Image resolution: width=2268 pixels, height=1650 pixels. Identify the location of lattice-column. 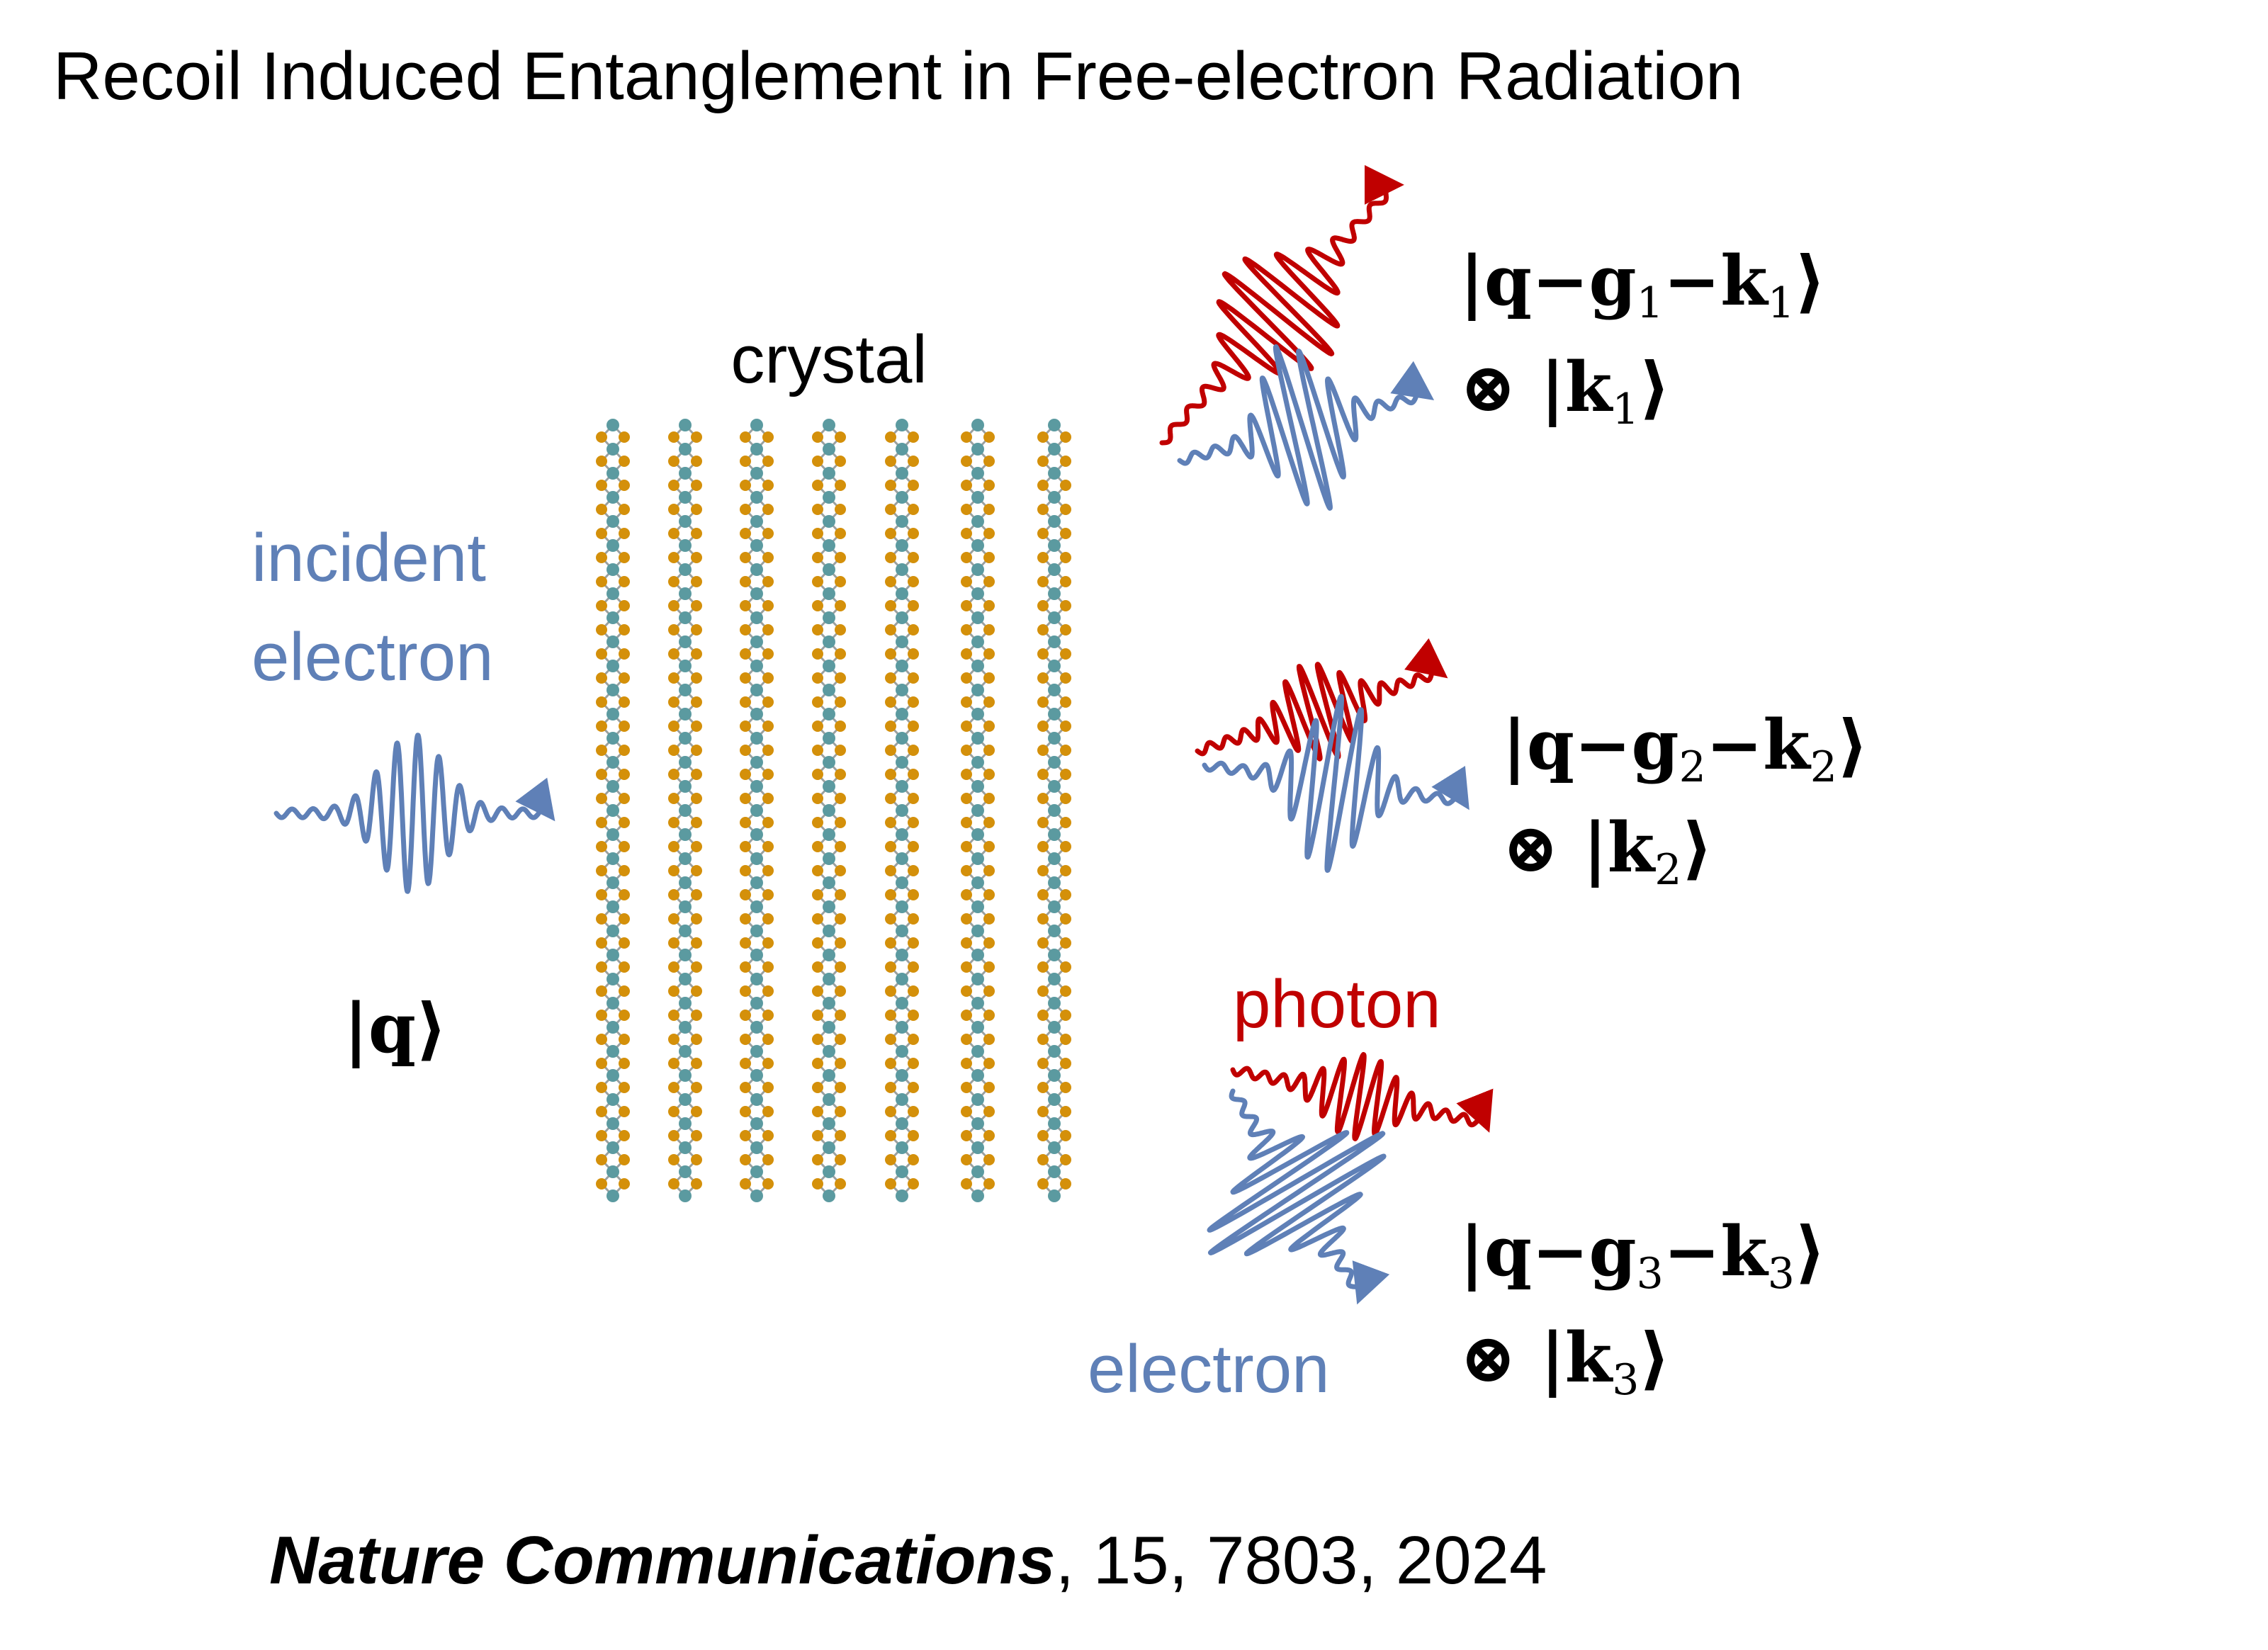
(902, 810).